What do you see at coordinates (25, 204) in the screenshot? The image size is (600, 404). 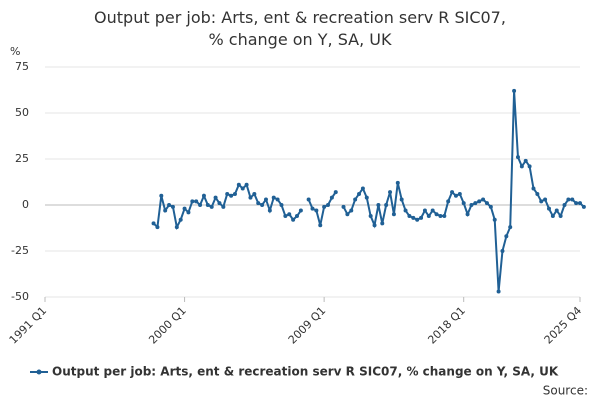 I see `y-tick-label: 0` at bounding box center [25, 204].